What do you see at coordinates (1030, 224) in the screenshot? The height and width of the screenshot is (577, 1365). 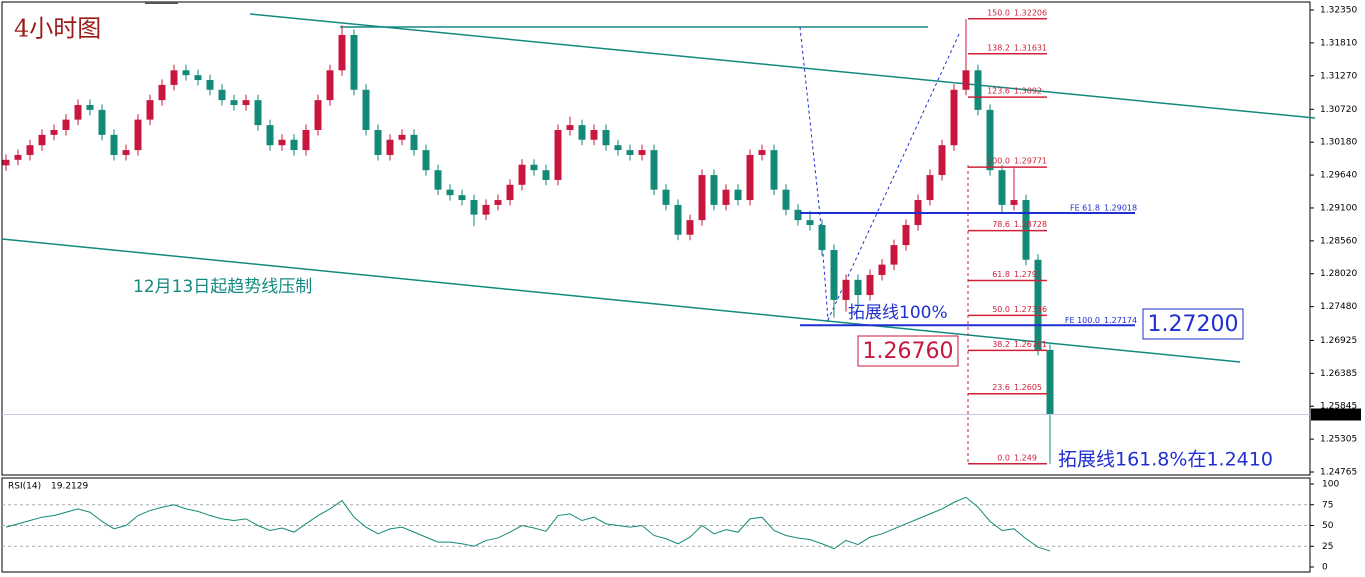 I see `fib-price: 1.28728` at bounding box center [1030, 224].